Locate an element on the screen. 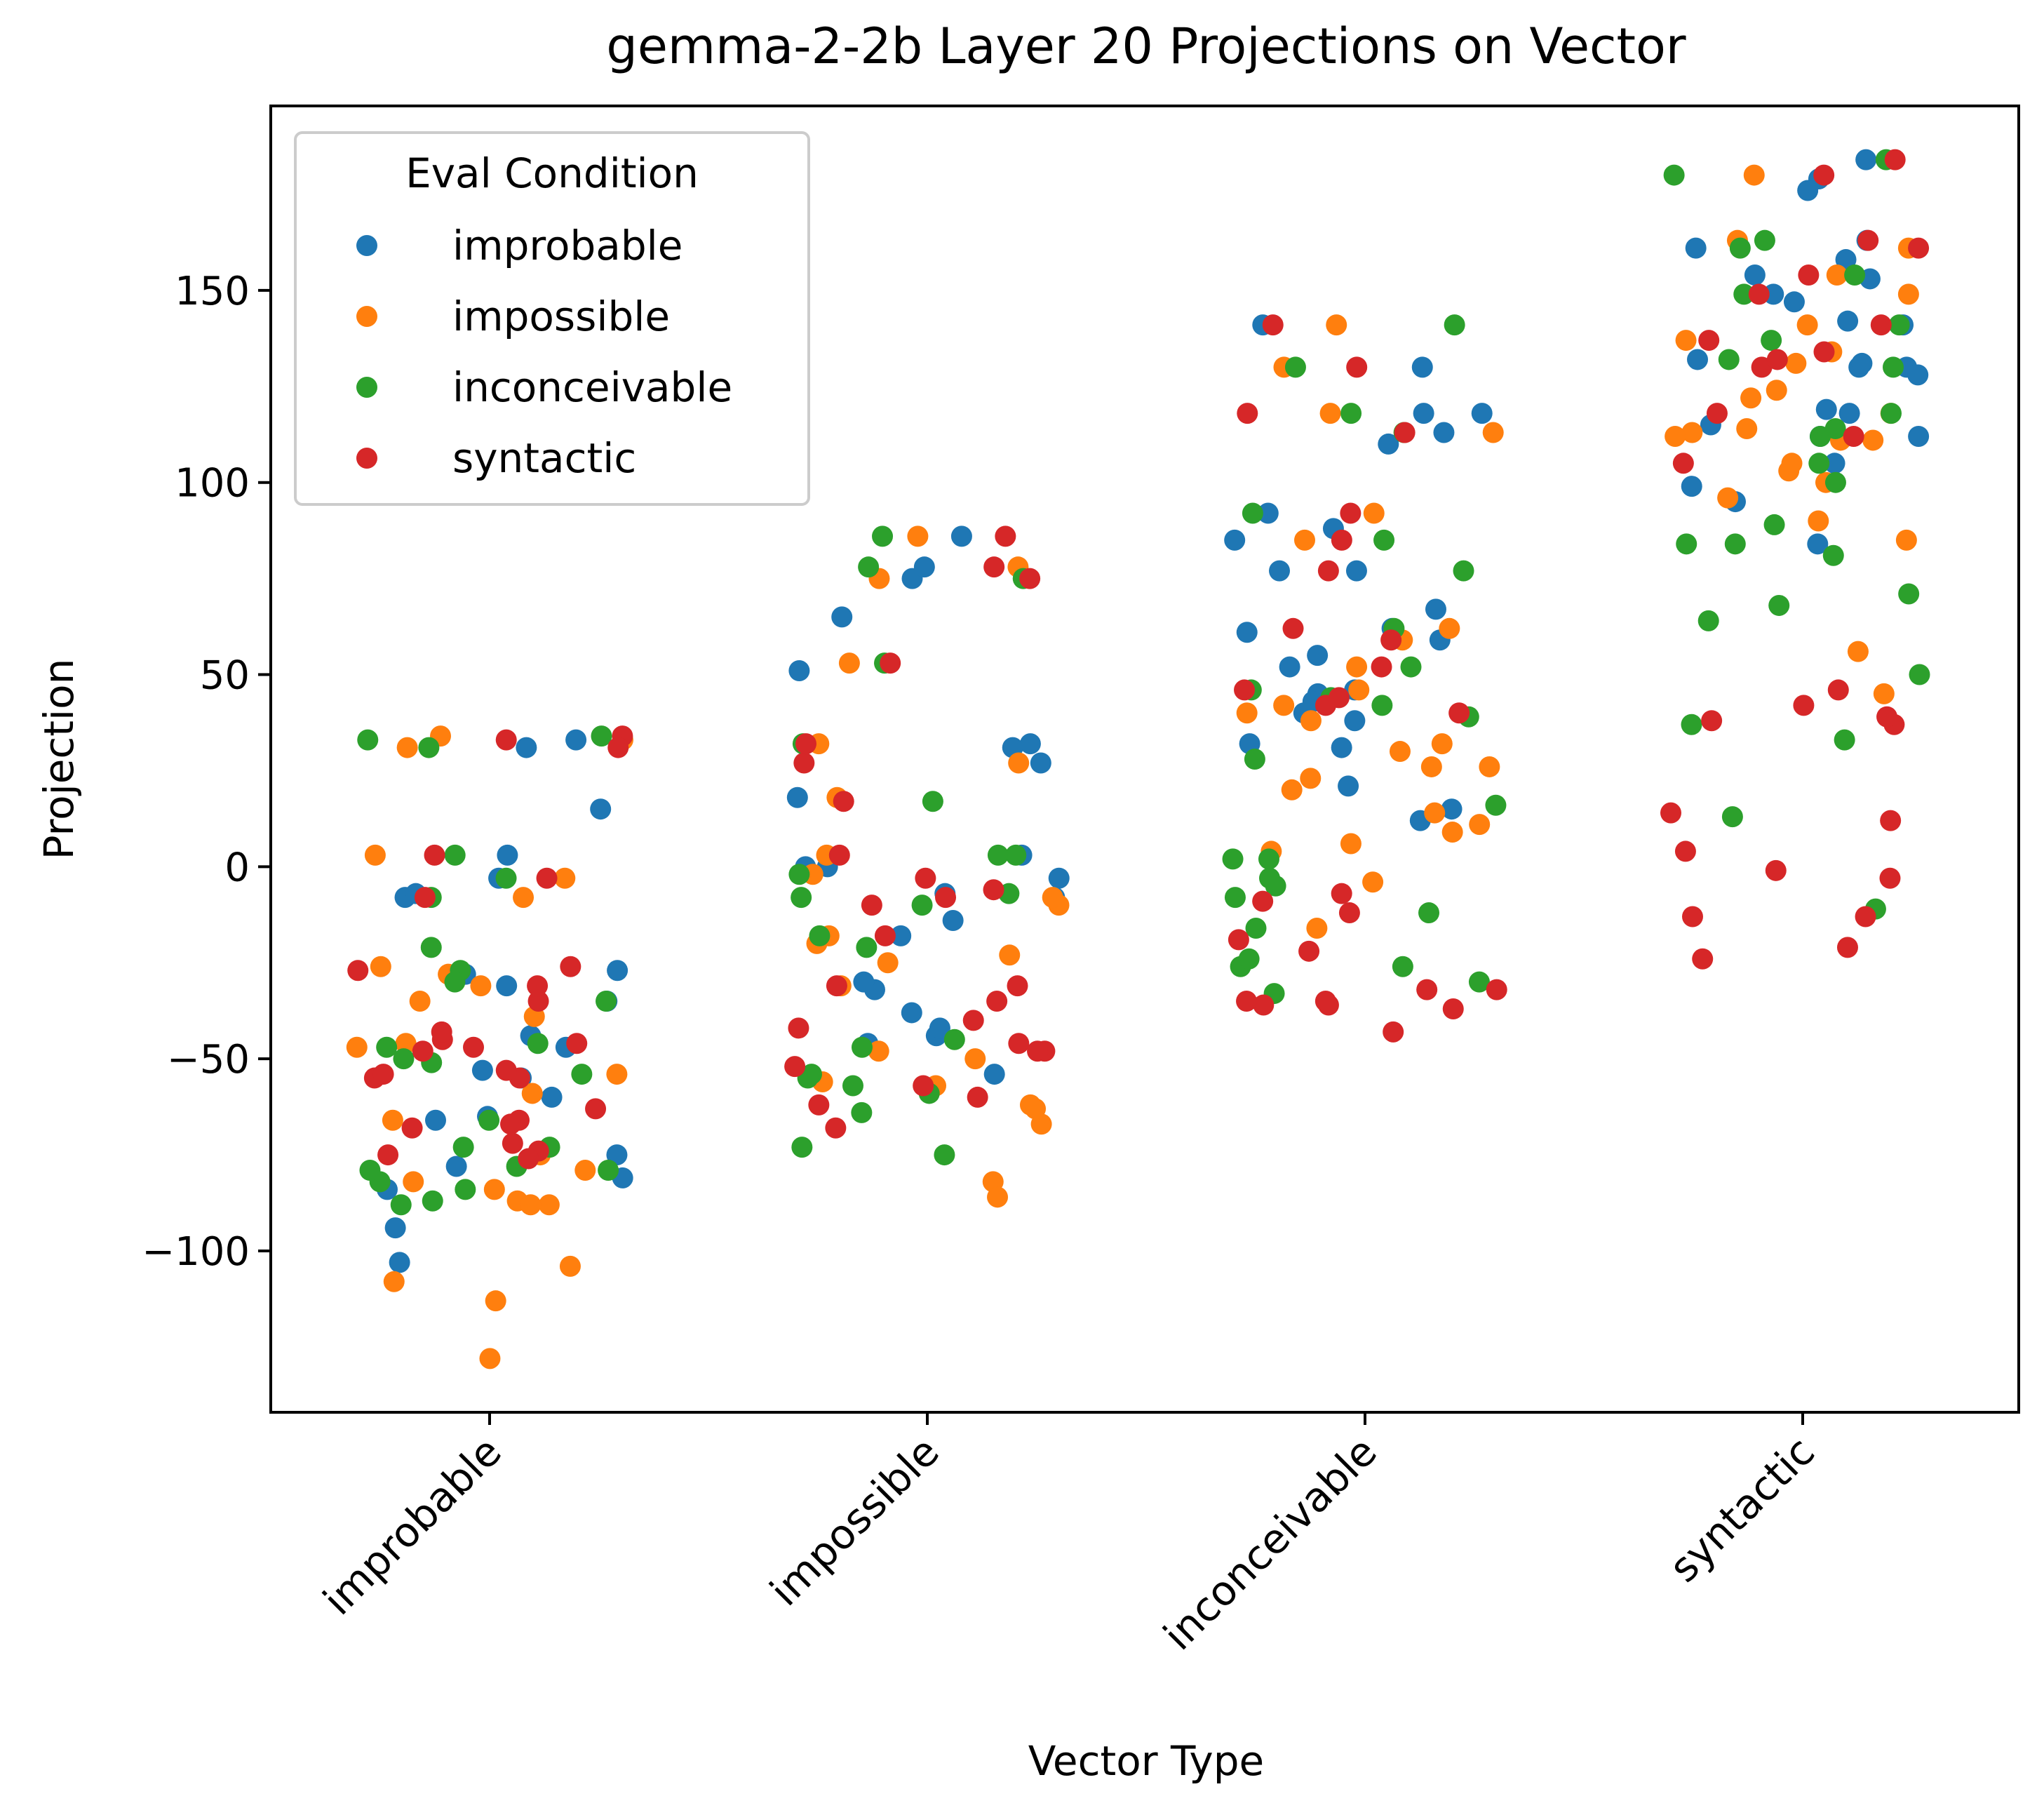  x-axis-label: Vector Type is located at coordinates (1146, 1761).